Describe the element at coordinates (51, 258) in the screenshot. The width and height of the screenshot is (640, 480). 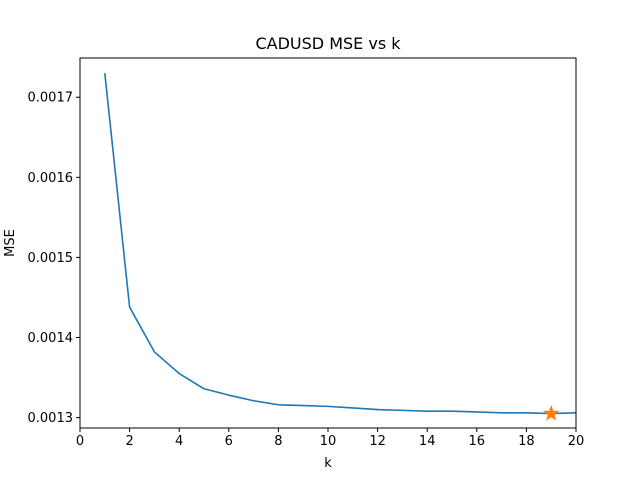
I see `y-tick-label: 0.0015` at that location.